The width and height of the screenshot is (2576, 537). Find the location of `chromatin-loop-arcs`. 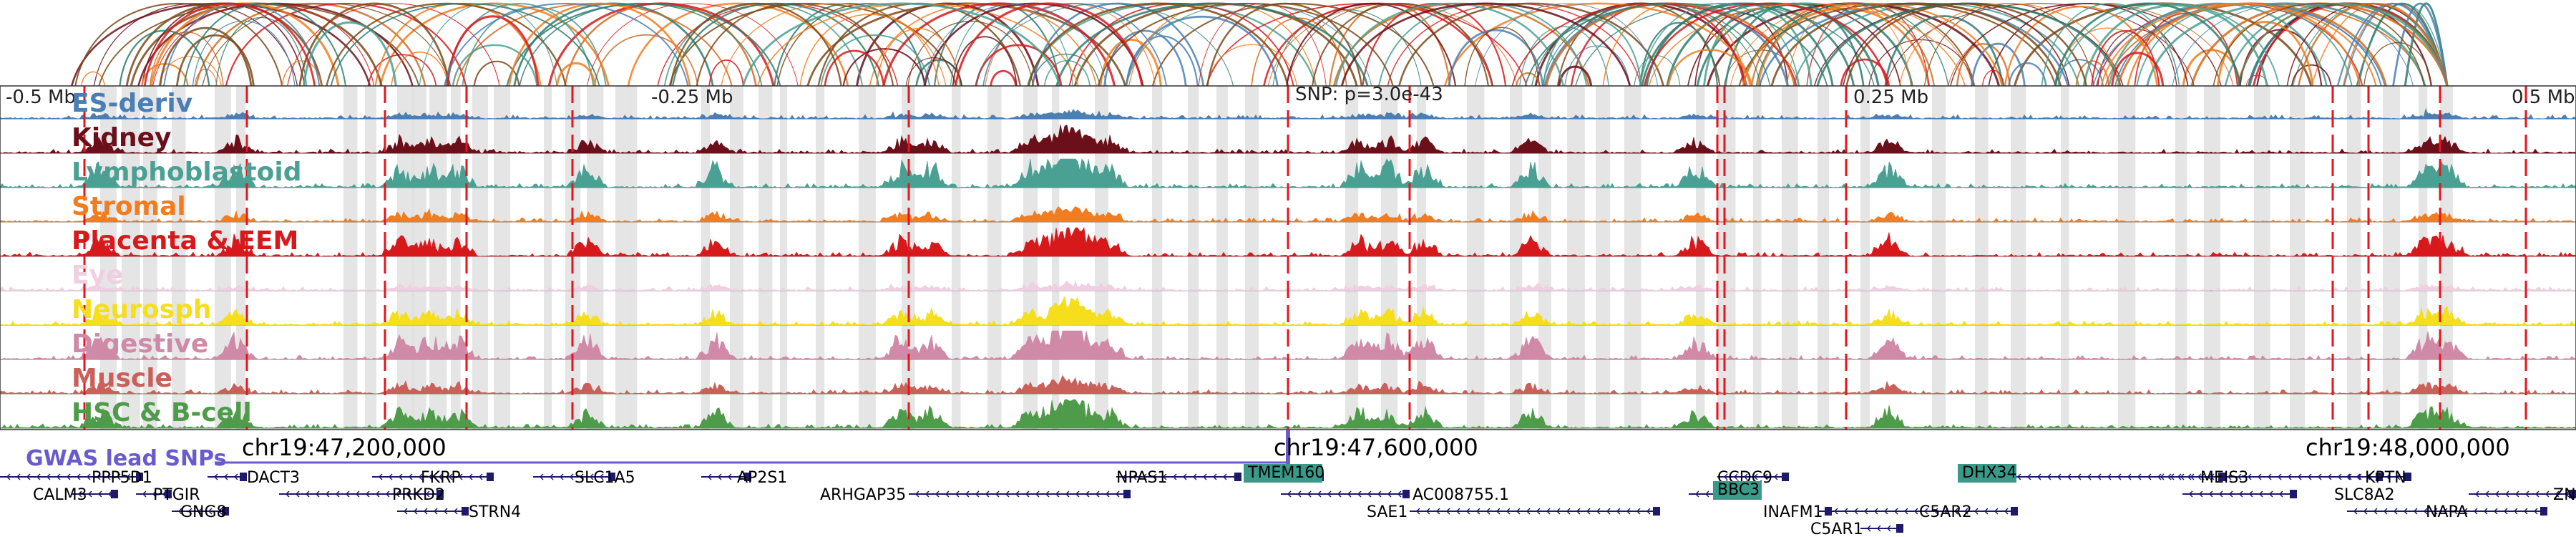

chromatin-loop-arcs is located at coordinates (1259, 44).